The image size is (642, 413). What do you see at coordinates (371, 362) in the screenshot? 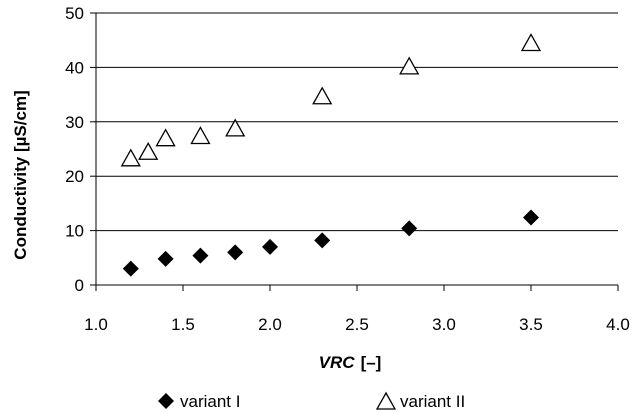
I see `x-axis-label-unit: [–]` at bounding box center [371, 362].